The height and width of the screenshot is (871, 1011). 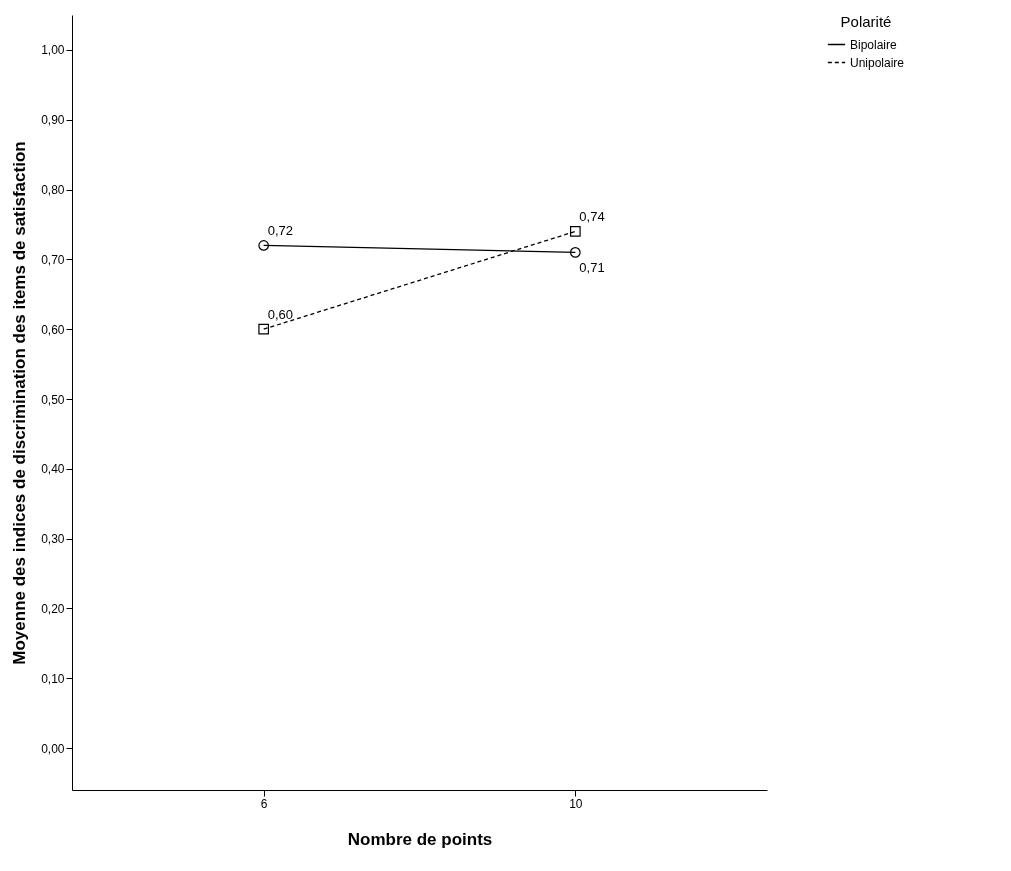 I want to click on data-label: 0,72, so click(x=280, y=231).